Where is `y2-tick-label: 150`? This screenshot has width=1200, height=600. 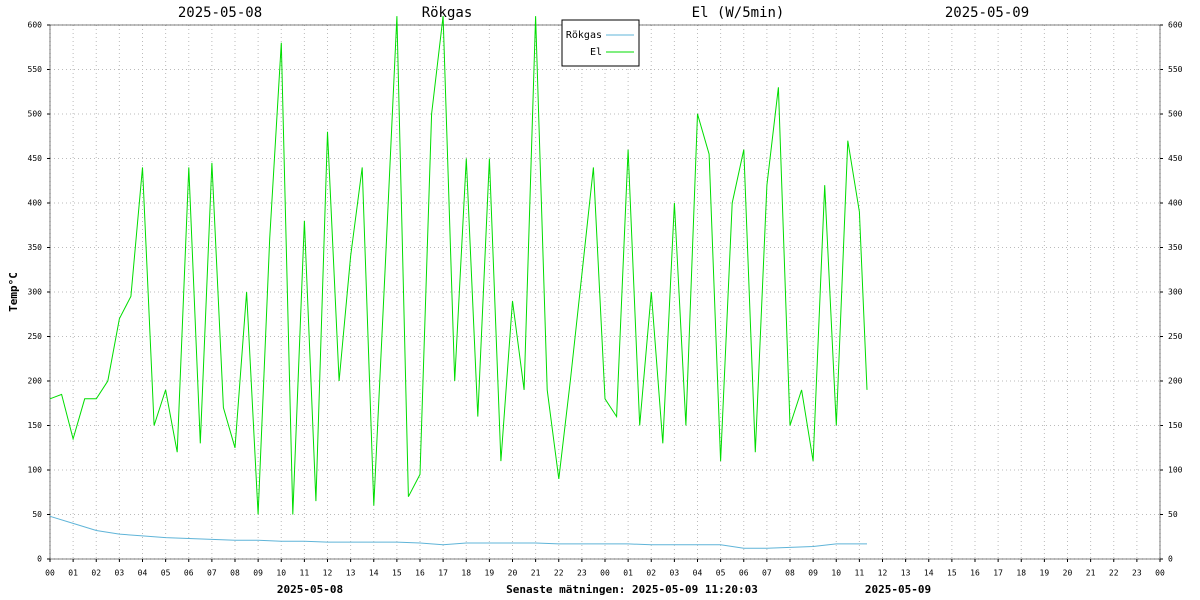
y2-tick-label: 150 is located at coordinates (1175, 425).